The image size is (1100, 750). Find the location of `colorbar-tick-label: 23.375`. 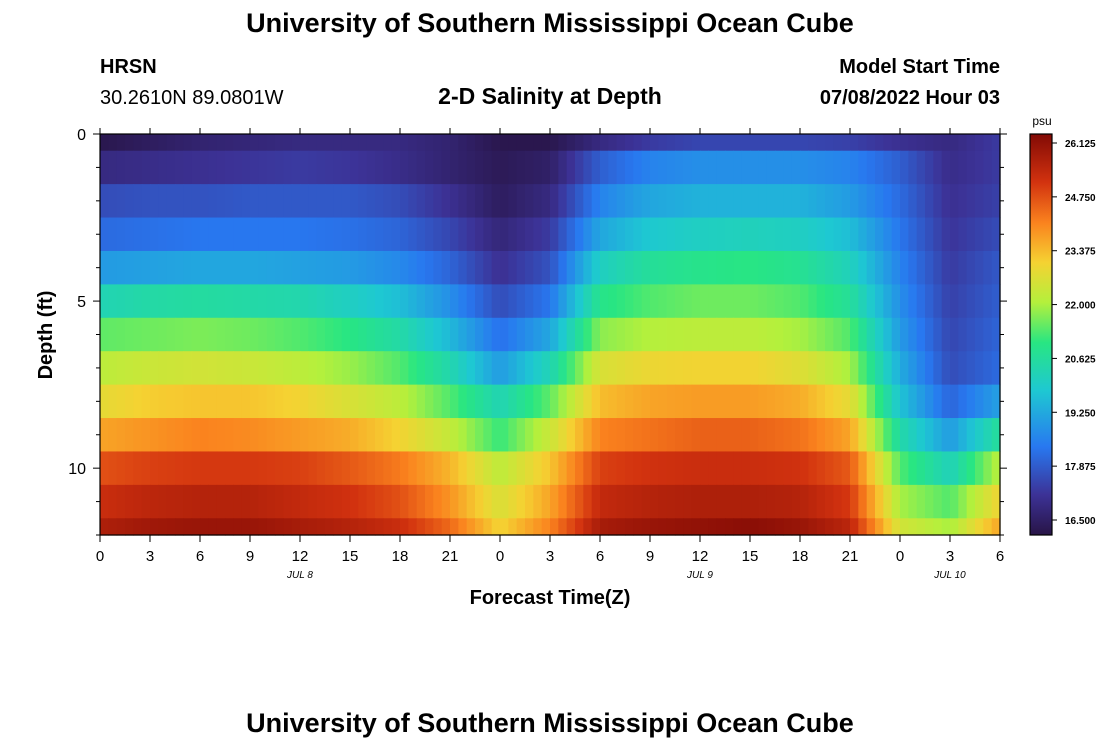

colorbar-tick-label: 23.375 is located at coordinates (1080, 252).